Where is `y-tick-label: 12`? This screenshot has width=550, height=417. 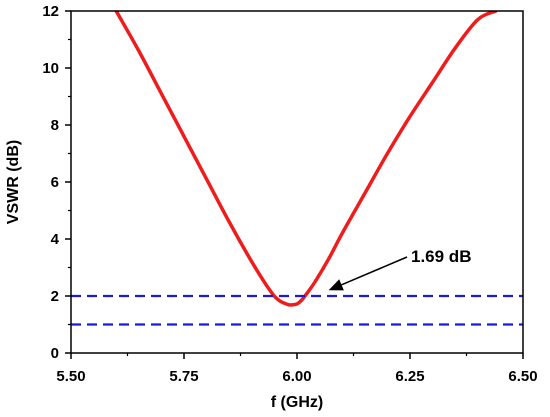
y-tick-label: 12 is located at coordinates (50, 11).